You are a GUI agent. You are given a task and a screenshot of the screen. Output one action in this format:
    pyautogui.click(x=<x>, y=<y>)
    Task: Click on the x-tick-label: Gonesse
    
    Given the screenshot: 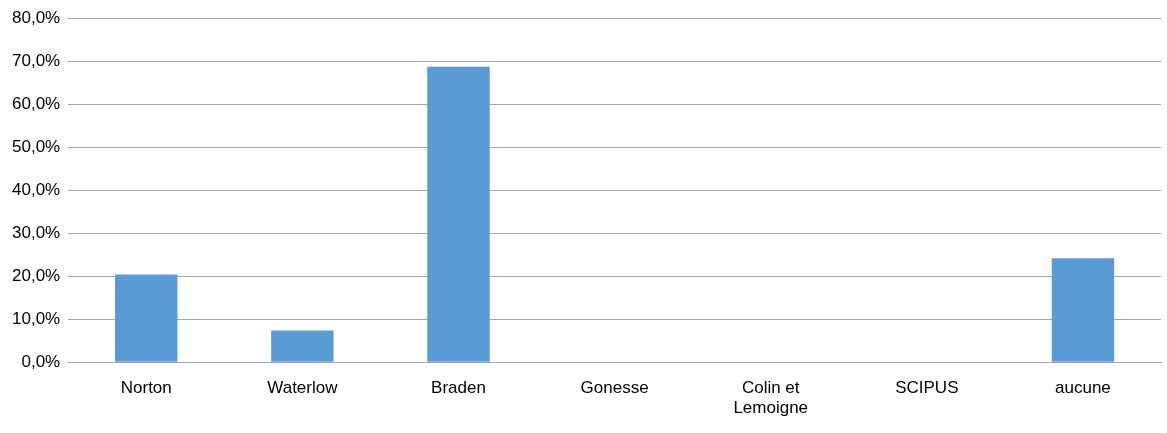 What is the action you would take?
    pyautogui.click(x=614, y=388)
    